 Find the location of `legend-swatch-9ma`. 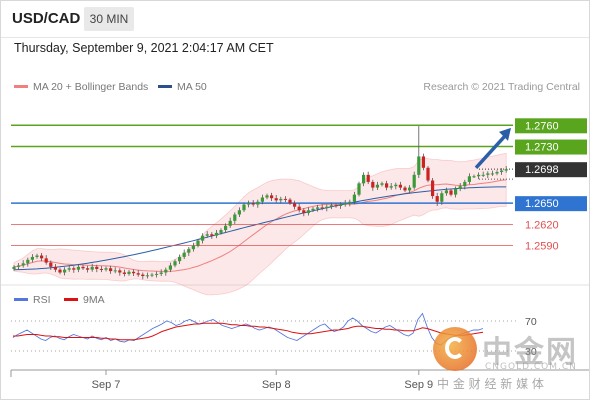

legend-swatch-9ma is located at coordinates (71, 299).